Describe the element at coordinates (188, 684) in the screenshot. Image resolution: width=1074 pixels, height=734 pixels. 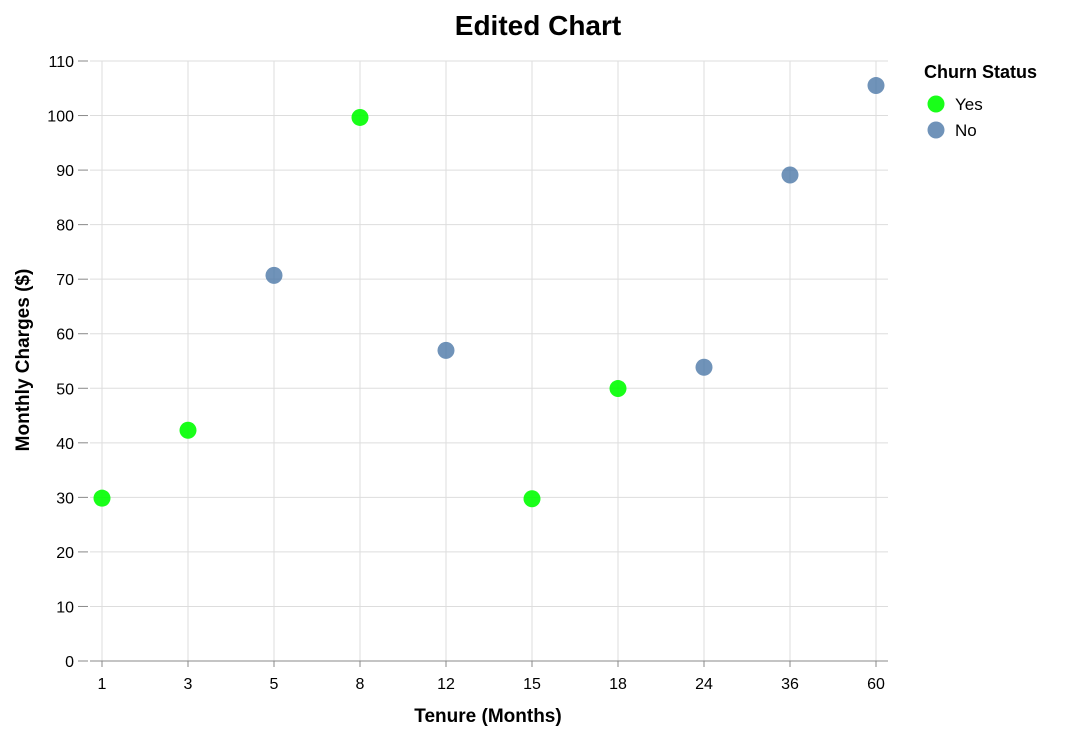
I see `x-tick-label: 3` at that location.